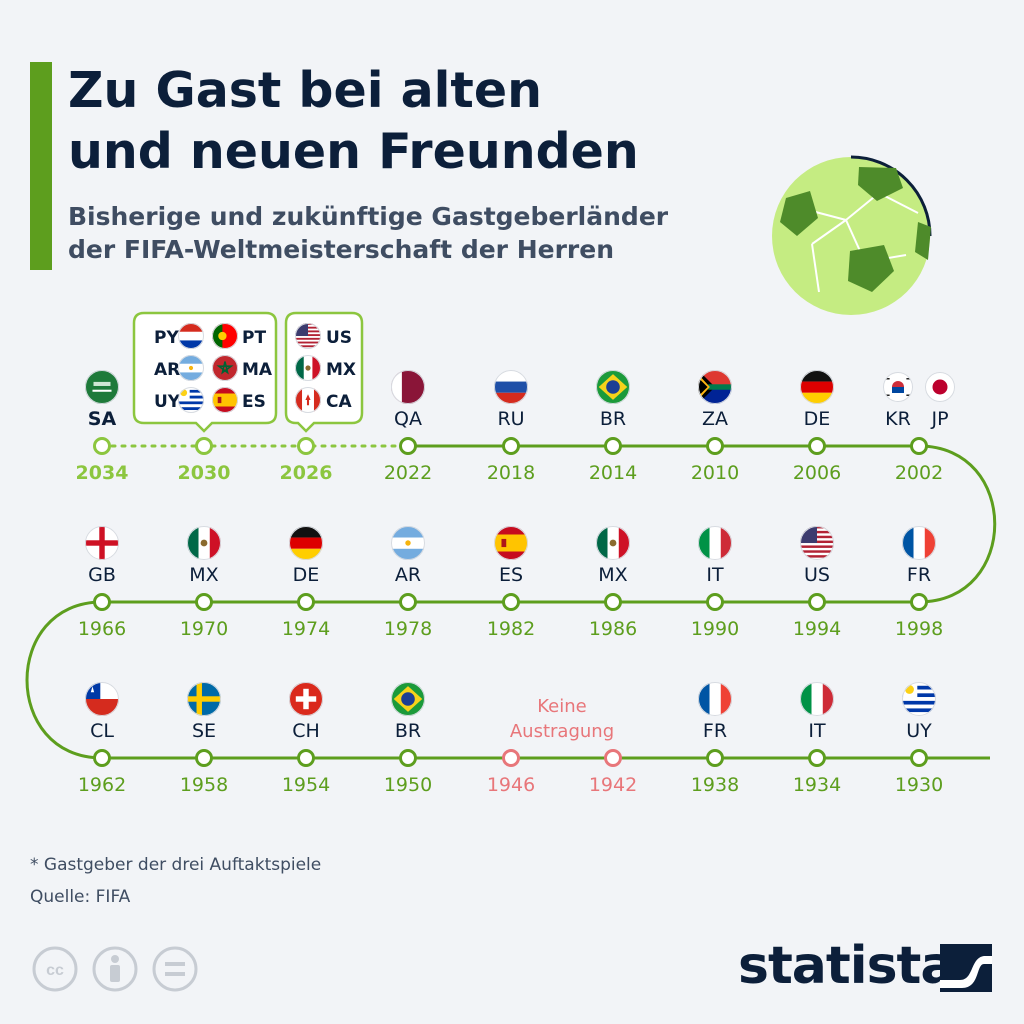  Describe the element at coordinates (242, 368) in the screenshot. I see `host-entry: MA` at that location.